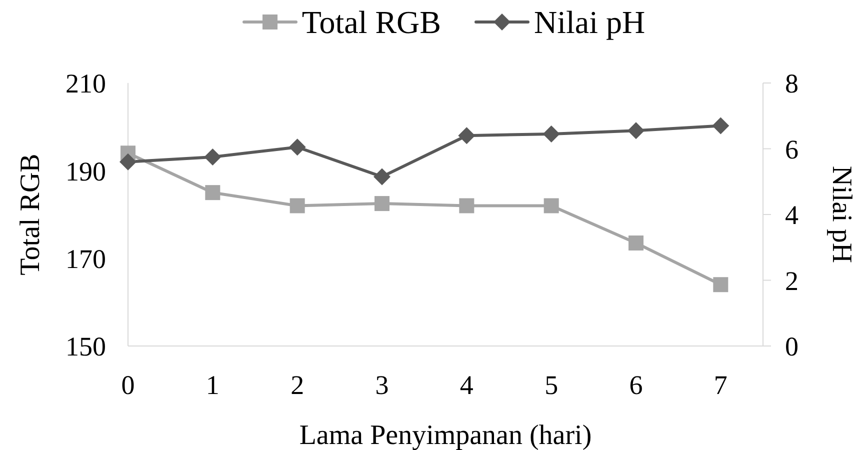 The height and width of the screenshot is (450, 861). Describe the element at coordinates (128, 385) in the screenshot. I see `x-tick-label: 0` at that location.